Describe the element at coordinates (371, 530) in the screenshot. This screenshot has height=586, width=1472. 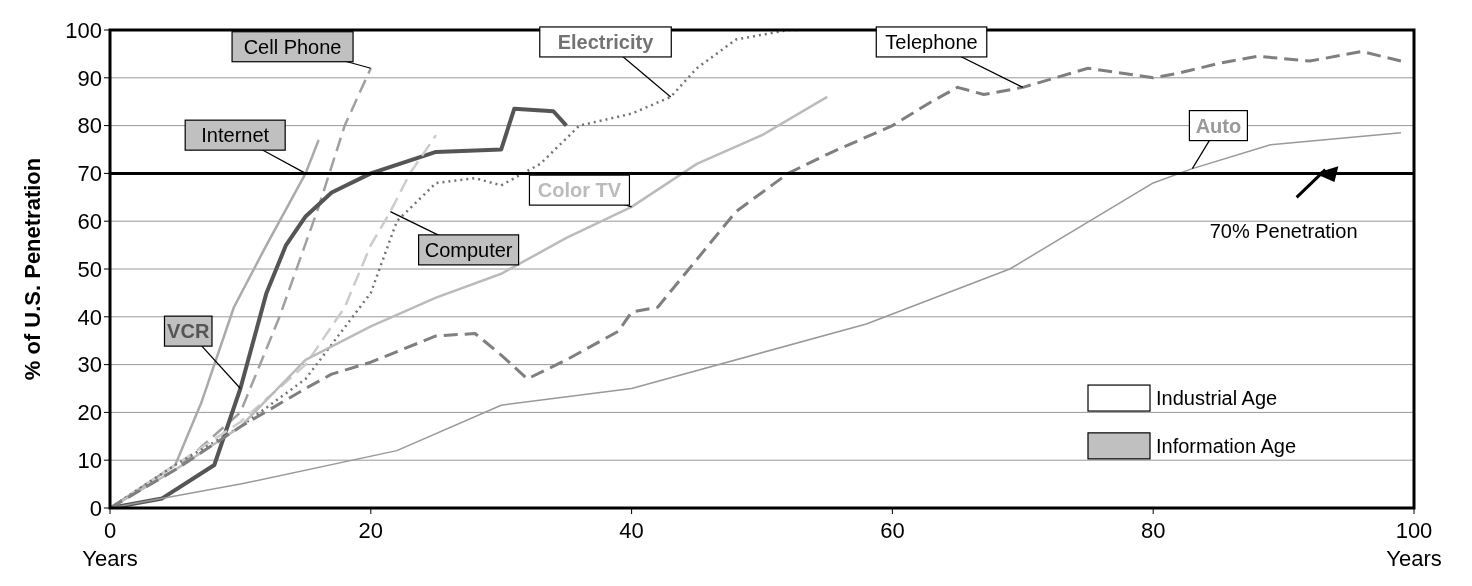
I see `x-tick-label: 20` at that location.